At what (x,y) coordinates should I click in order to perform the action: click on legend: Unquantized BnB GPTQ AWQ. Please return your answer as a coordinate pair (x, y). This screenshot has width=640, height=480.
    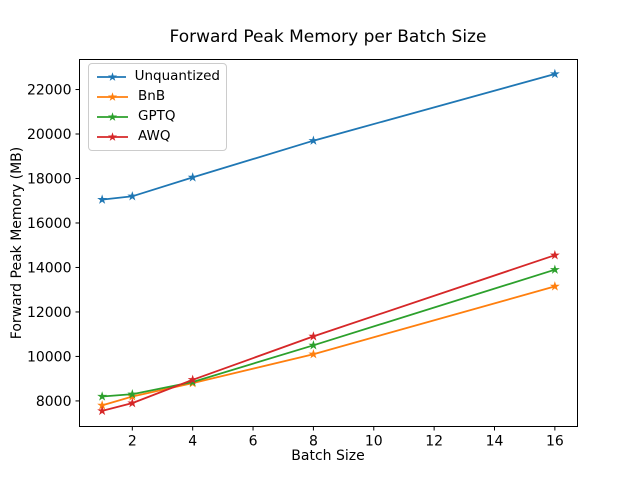
    Looking at the image, I should click on (157, 107).